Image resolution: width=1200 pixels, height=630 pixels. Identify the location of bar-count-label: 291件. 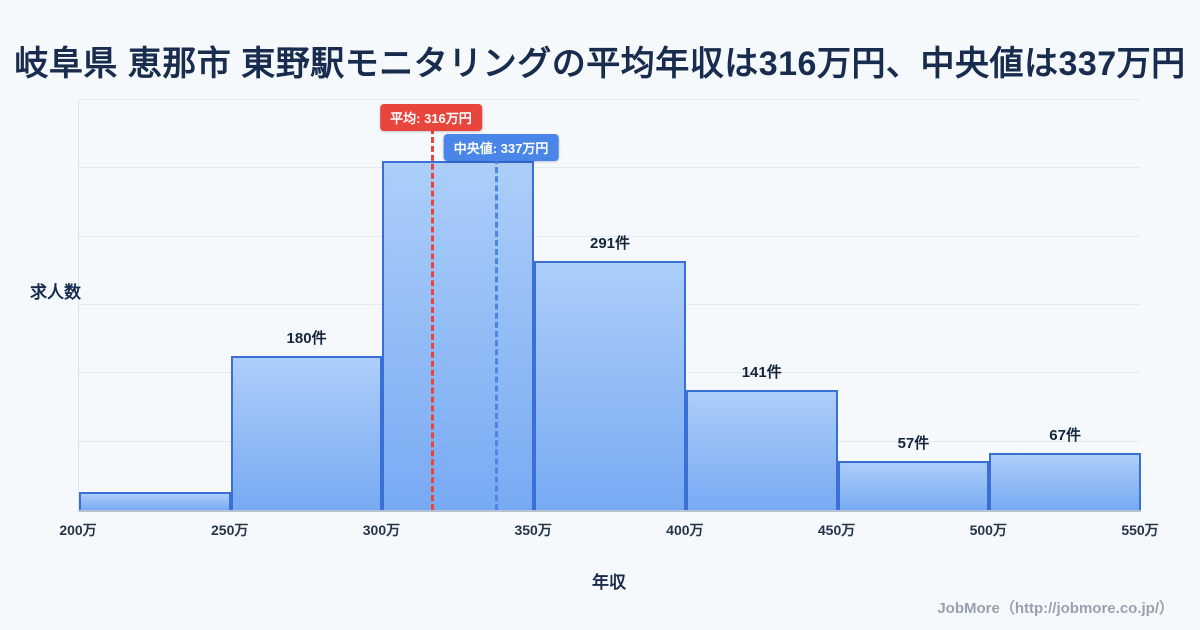
(610, 243).